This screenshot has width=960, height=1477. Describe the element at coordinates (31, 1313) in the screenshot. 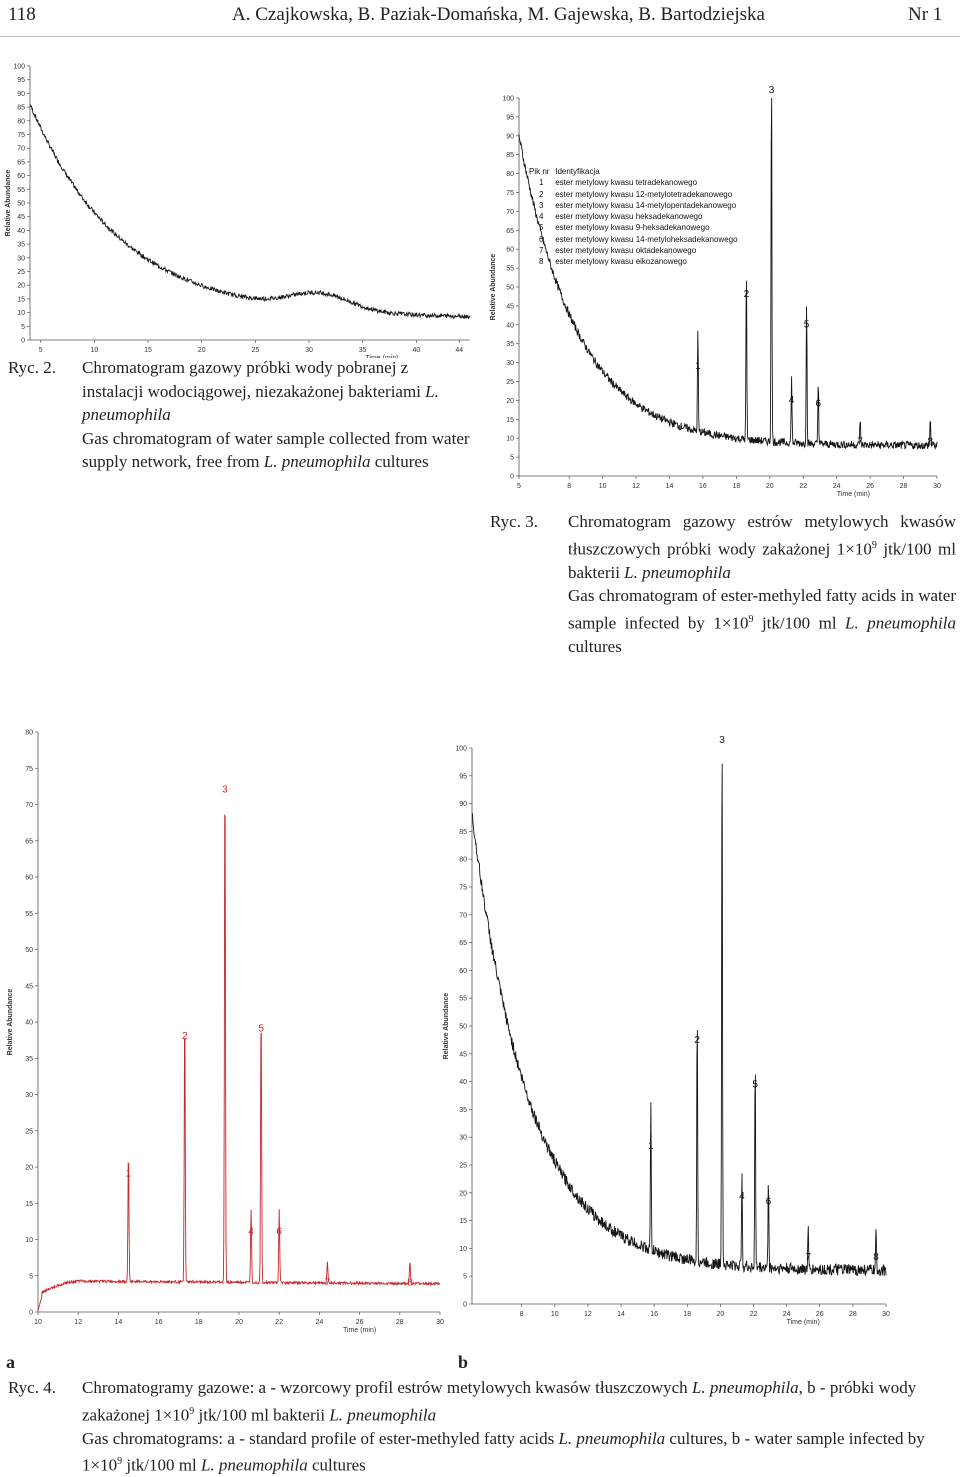

I see `y-tick-label: 0` at that location.